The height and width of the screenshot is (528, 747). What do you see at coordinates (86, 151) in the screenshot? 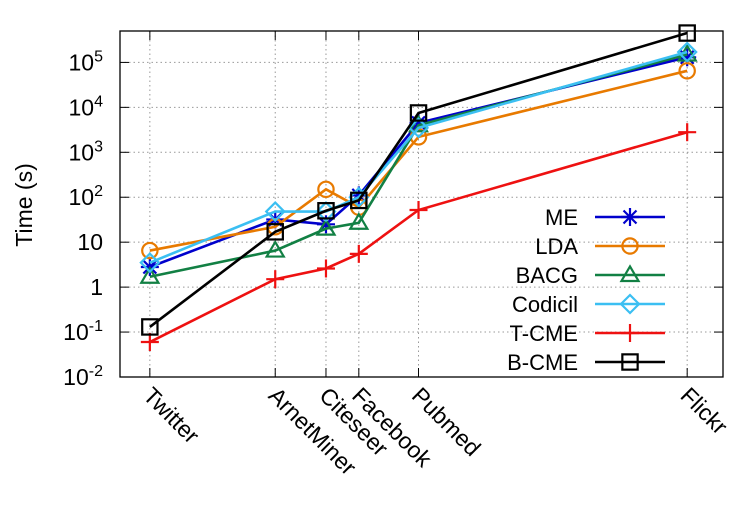
I see `y-tick-label: 10³` at bounding box center [86, 151].